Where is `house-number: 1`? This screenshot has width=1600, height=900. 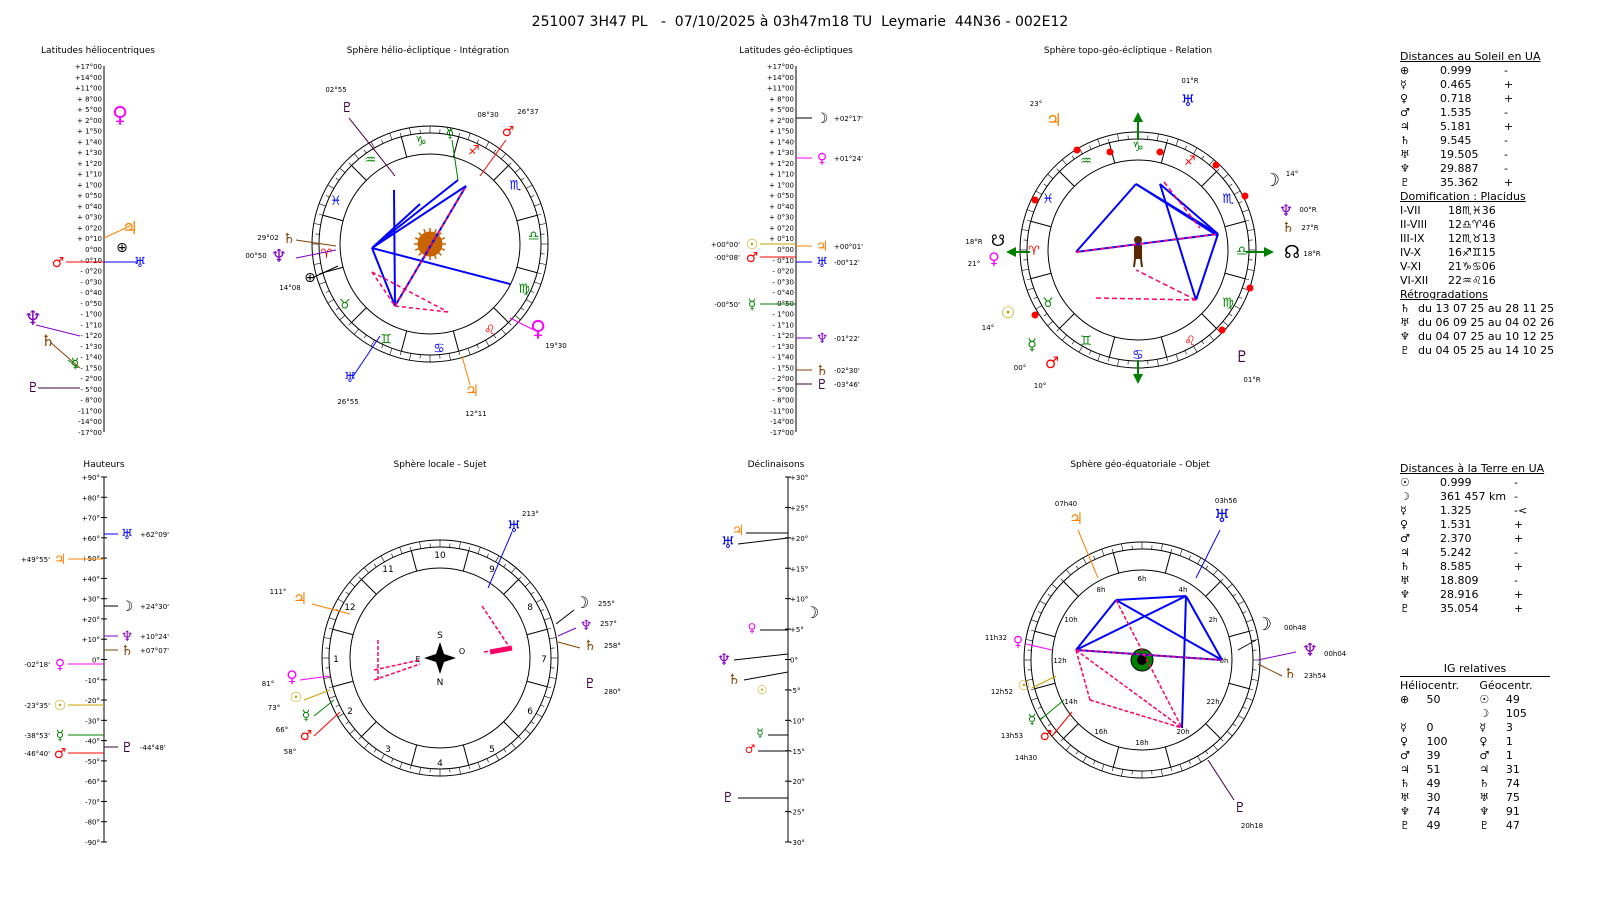
house-number: 1 is located at coordinates (336, 660).